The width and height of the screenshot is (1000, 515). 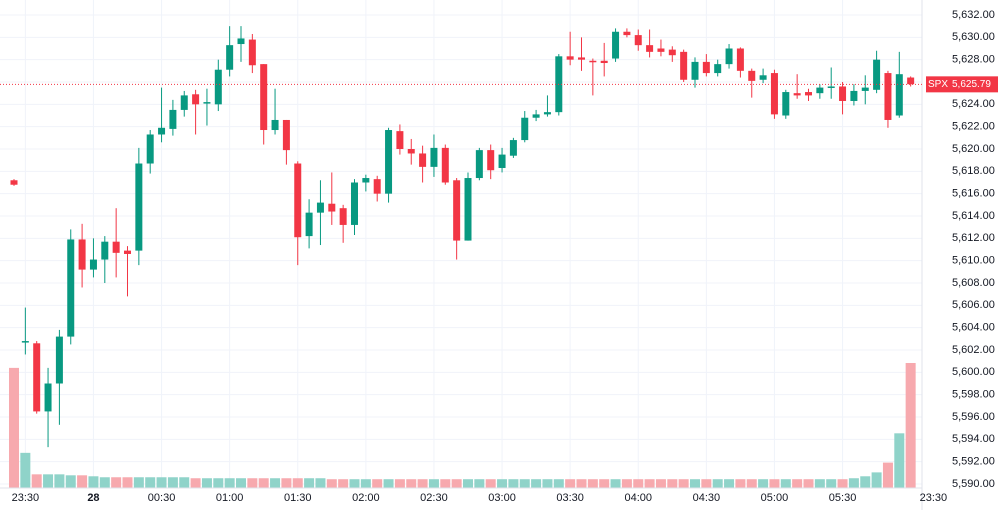 I want to click on y-tick-label: 5,620.00, so click(x=973, y=149).